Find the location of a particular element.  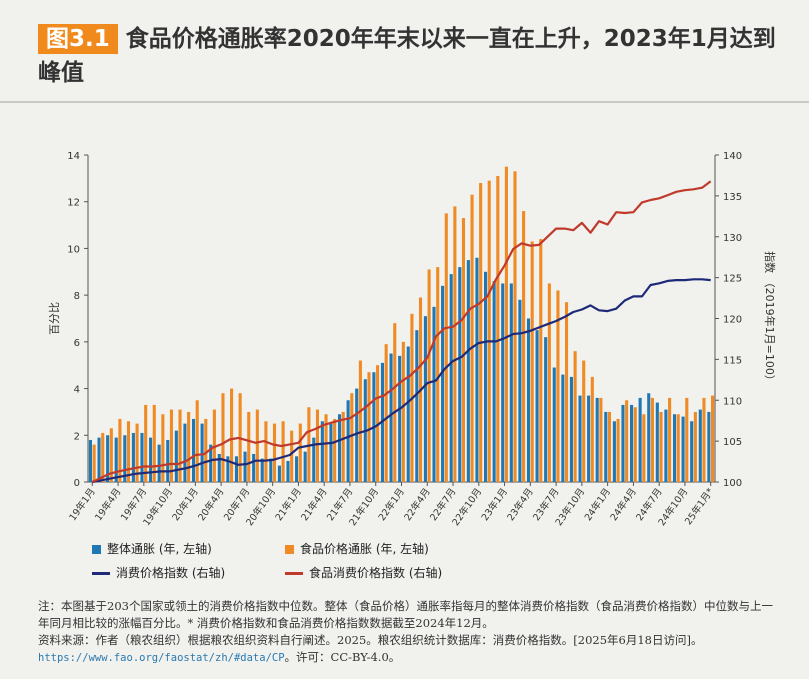

right-tick-label: 125 is located at coordinates (732, 279).